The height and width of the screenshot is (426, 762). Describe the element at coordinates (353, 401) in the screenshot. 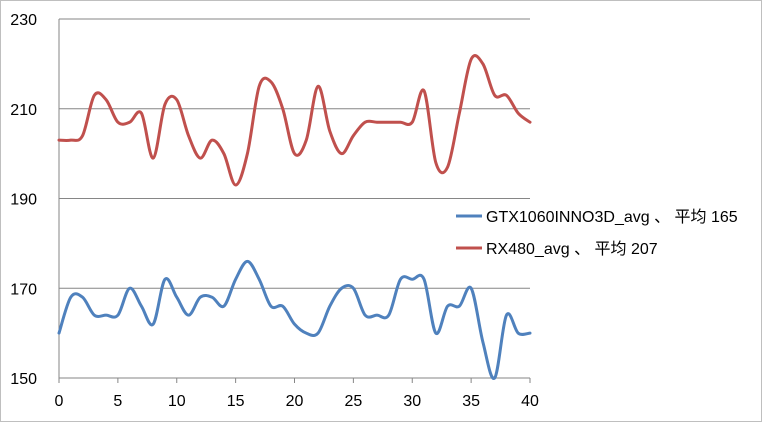

I see `x-tick-label-25: 25` at that location.